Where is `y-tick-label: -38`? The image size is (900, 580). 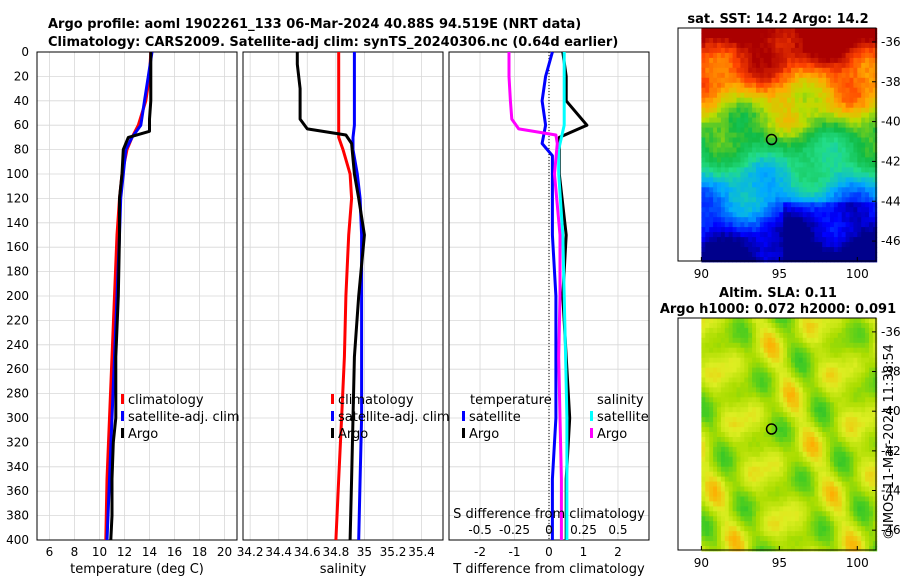 y-tick-label: -38 is located at coordinates (890, 82).